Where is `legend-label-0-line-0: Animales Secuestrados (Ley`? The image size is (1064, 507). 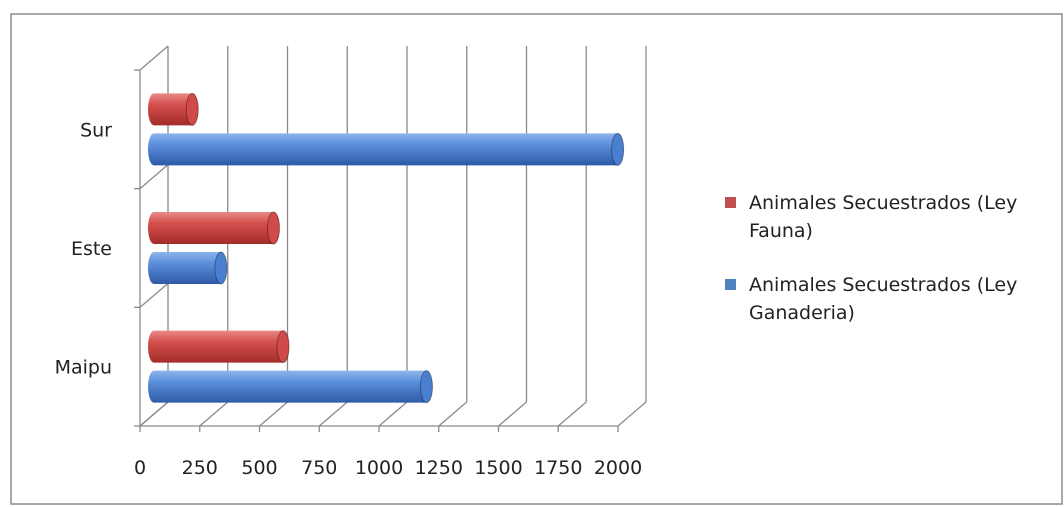
legend-label-0-line-0: Animales Secuestrados (Ley is located at coordinates (883, 203).